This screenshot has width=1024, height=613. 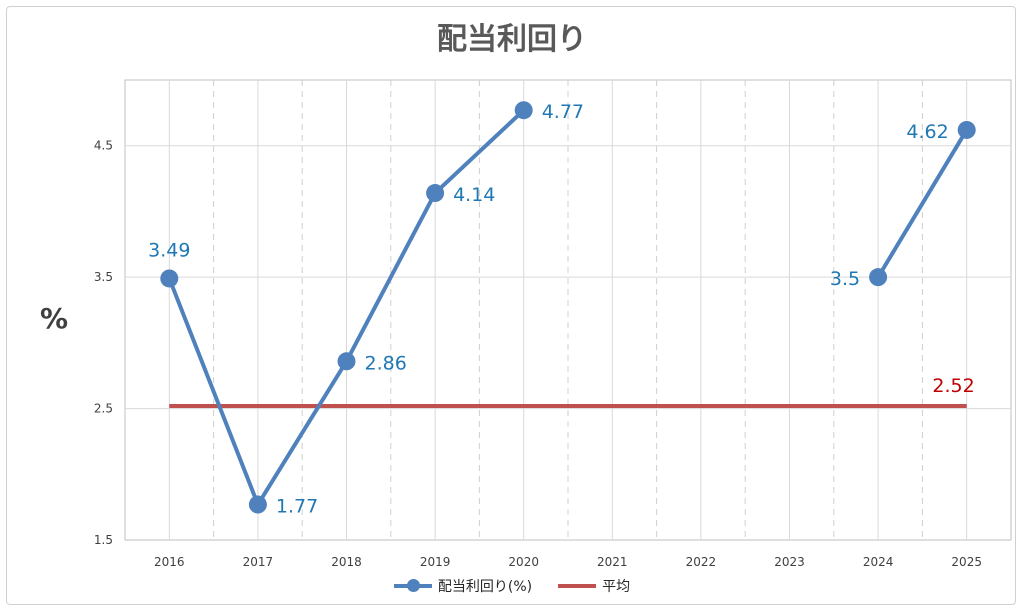 I want to click on x-tick-label: 2022, so click(x=701, y=562).